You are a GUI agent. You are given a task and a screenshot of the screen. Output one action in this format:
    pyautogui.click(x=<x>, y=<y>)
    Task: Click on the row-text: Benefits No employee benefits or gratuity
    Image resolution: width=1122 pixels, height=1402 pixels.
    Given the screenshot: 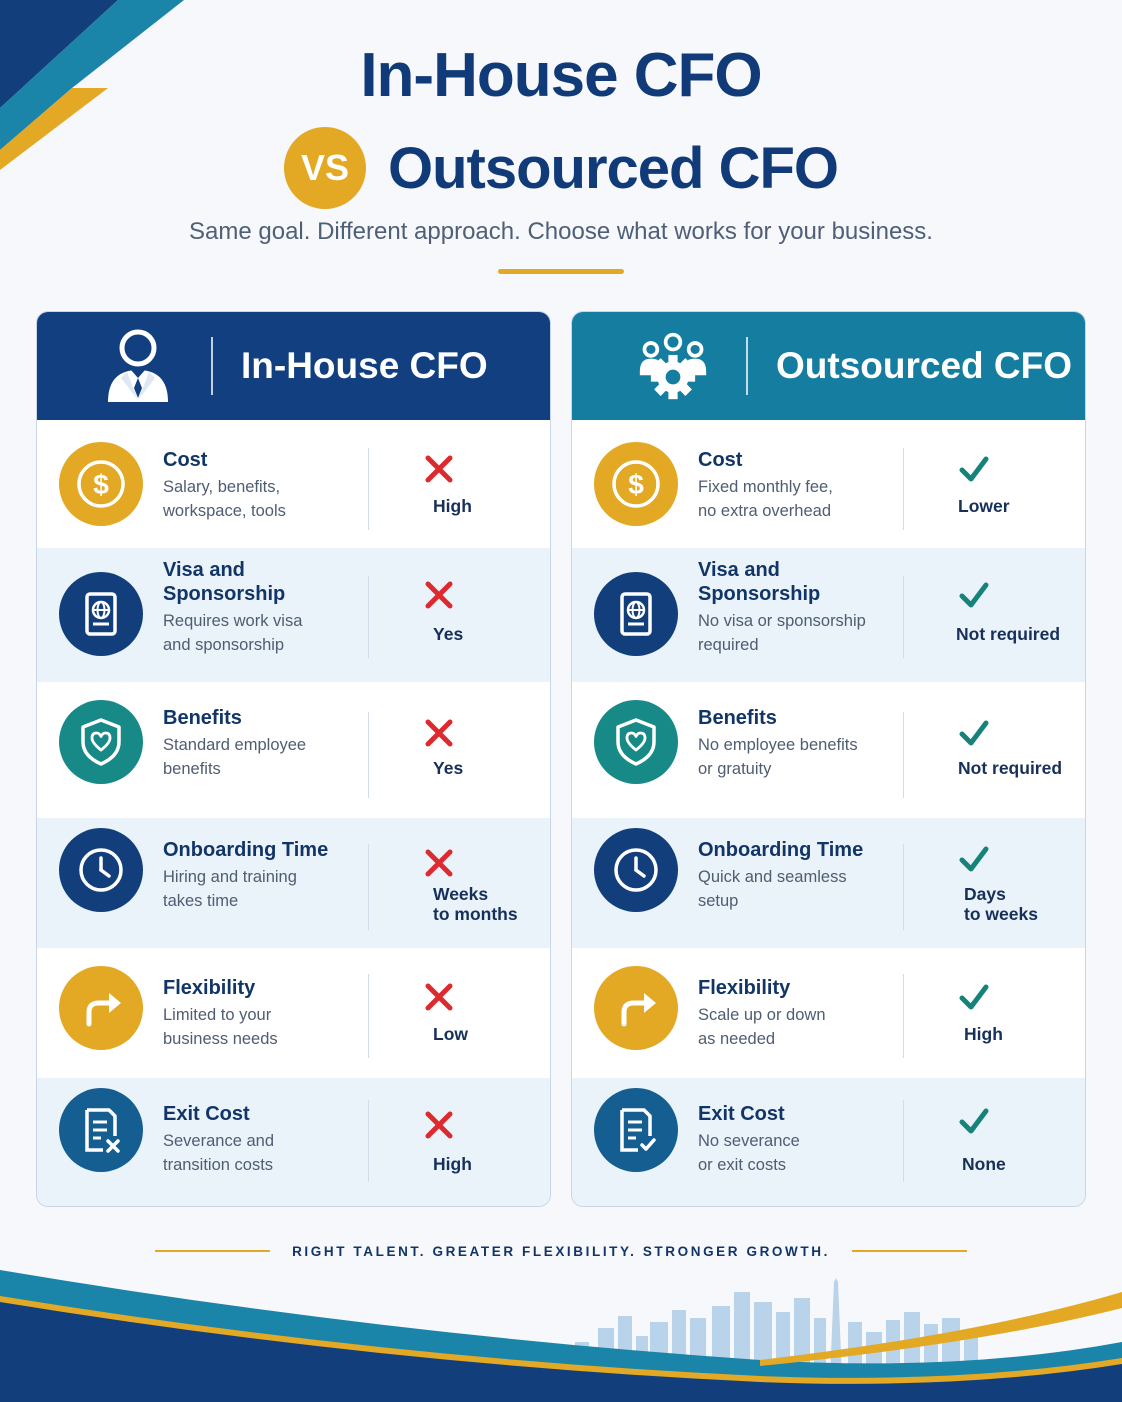 What is the action you would take?
    pyautogui.click(x=796, y=743)
    